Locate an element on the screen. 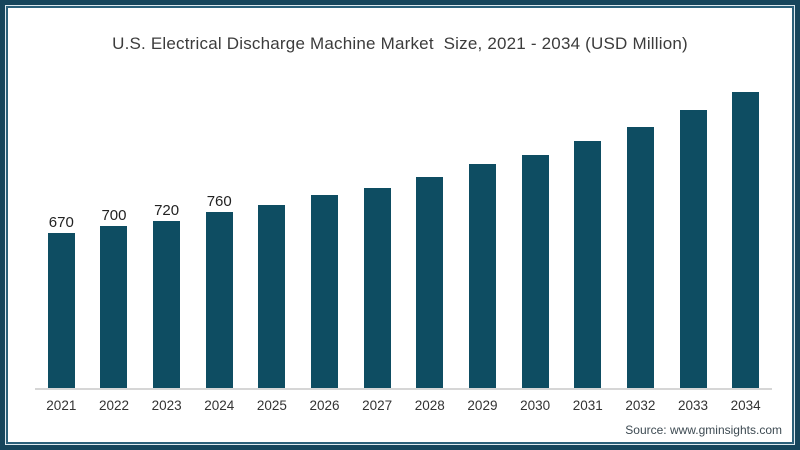  bar-column-2025 is located at coordinates (272, 229).